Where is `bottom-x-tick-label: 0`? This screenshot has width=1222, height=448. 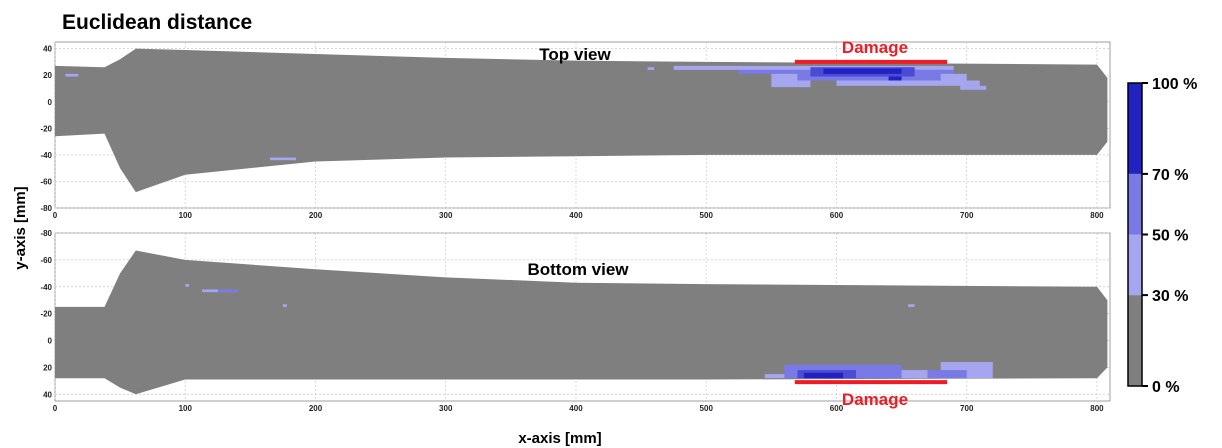
bottom-x-tick-label: 0 is located at coordinates (55, 408).